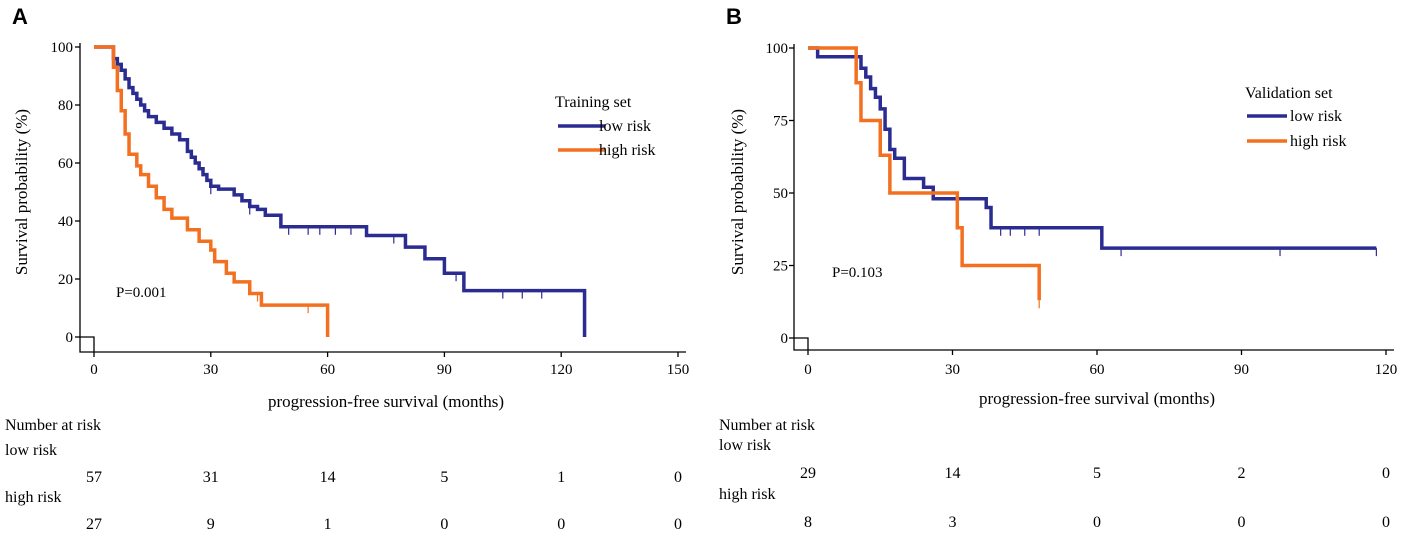 The width and height of the screenshot is (1404, 535). I want to click on risk-count-high-risk-a: 9, so click(211, 524).